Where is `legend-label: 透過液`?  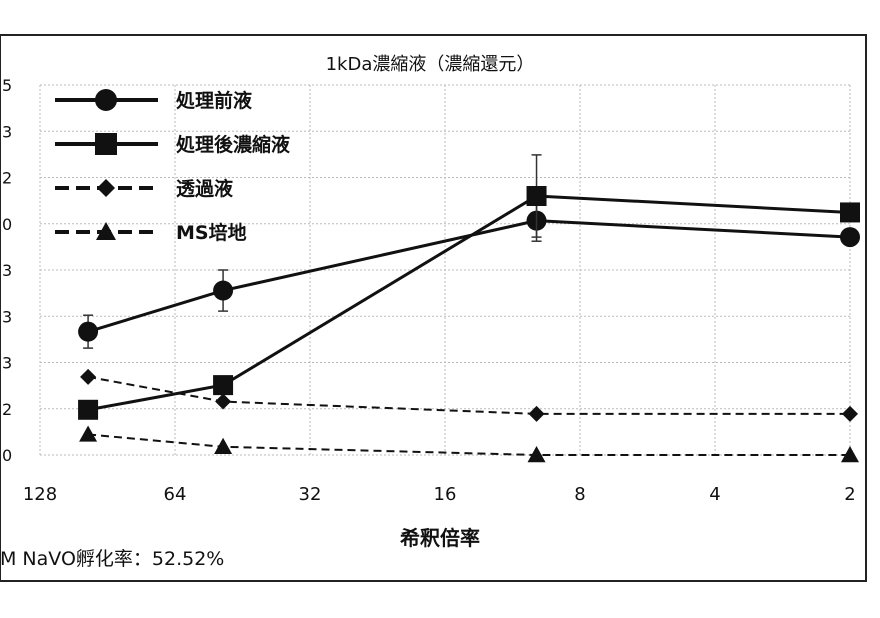 legend-label: 透過液 is located at coordinates (205, 188).